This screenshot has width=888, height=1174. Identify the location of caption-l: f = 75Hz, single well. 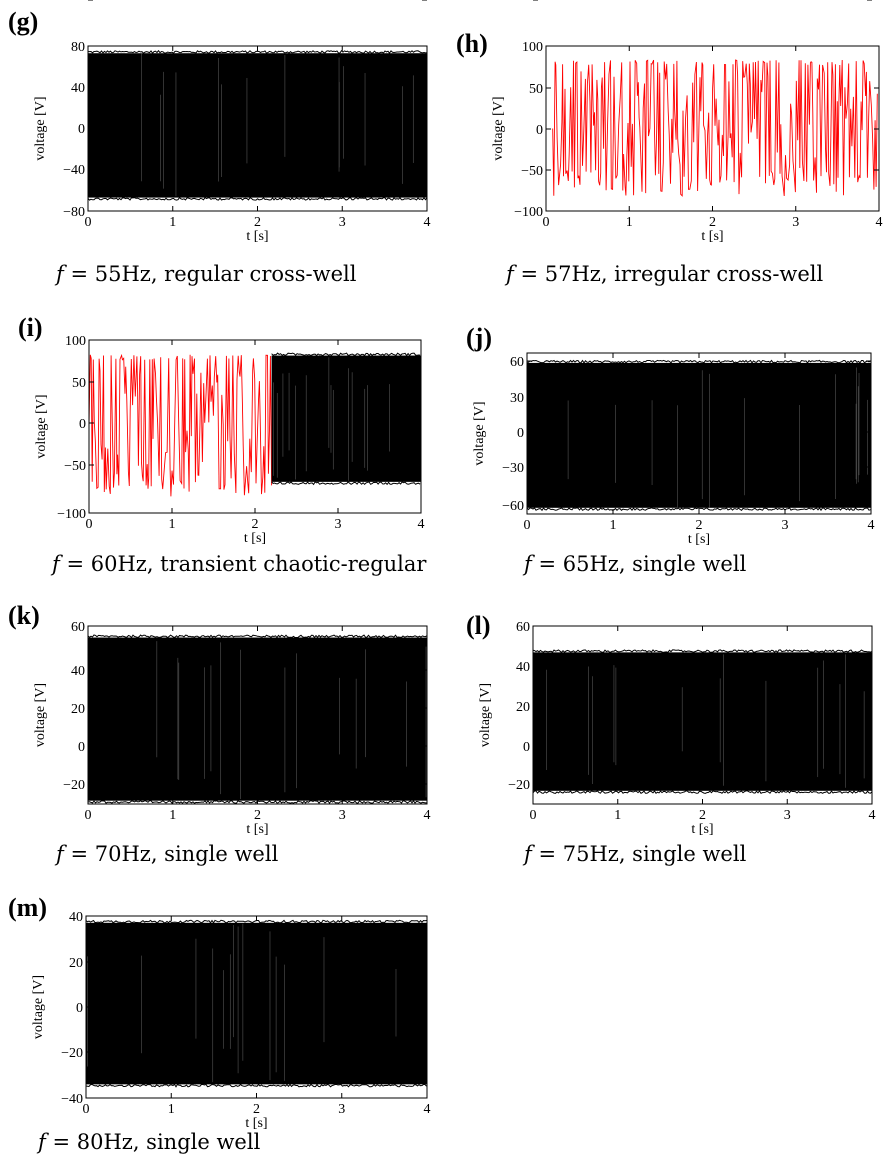
(635, 854).